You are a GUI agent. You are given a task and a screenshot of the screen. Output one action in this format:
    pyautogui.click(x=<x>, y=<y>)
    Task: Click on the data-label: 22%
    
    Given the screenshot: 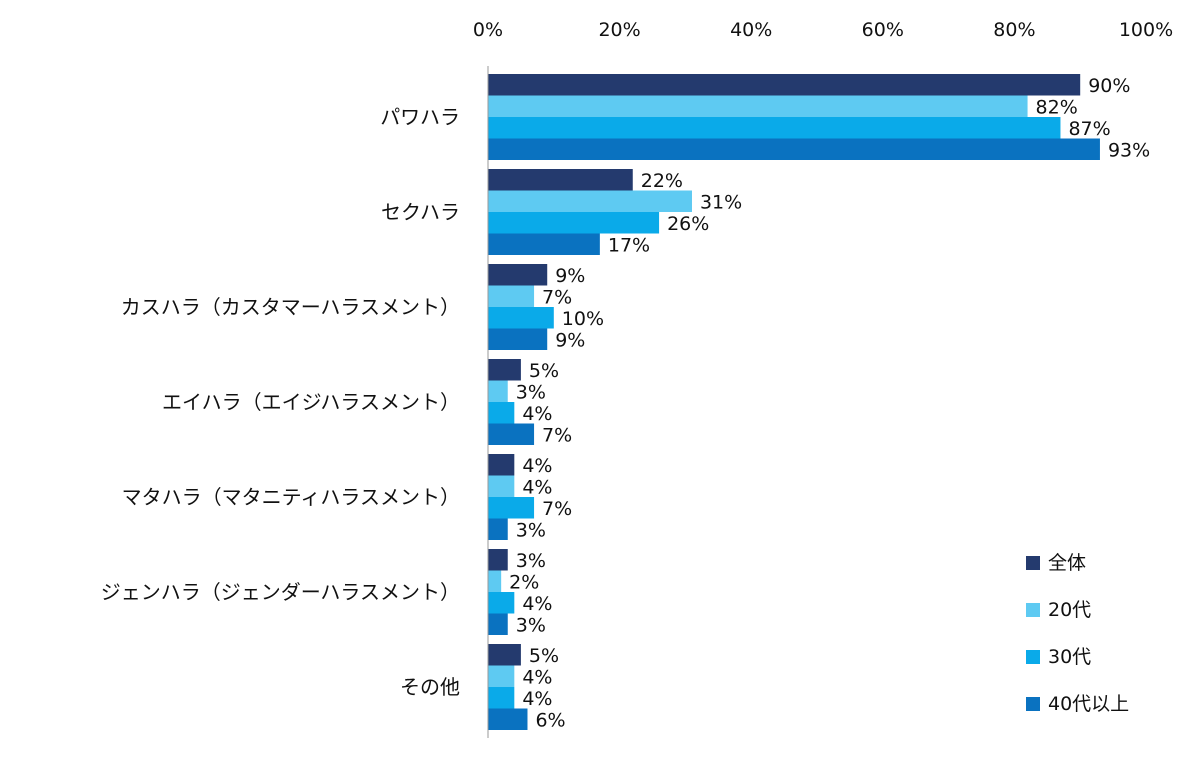 What is the action you would take?
    pyautogui.click(x=662, y=181)
    